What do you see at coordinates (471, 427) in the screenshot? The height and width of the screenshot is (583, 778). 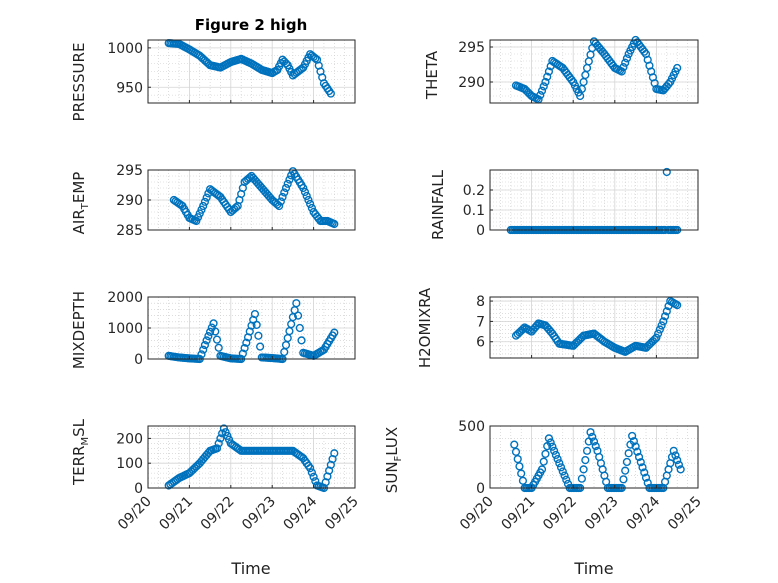 I see `y-tick-label: 500` at bounding box center [471, 427].